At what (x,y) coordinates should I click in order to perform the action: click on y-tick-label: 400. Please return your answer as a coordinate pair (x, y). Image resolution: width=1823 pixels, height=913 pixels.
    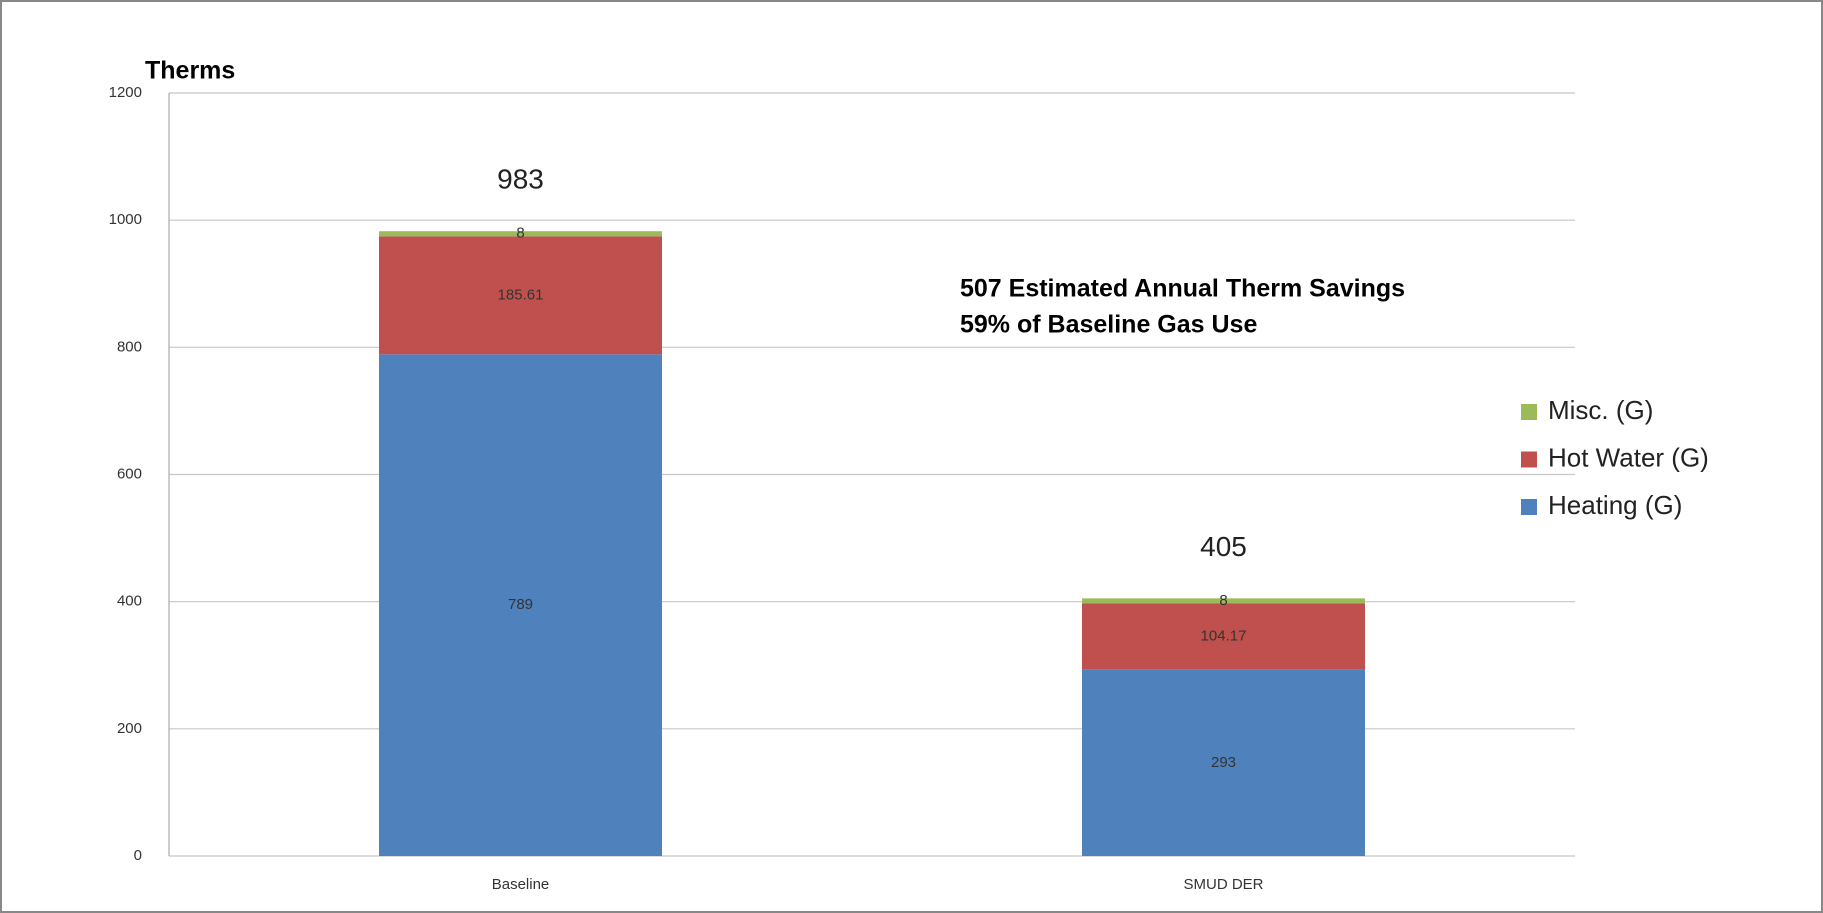
    Looking at the image, I should click on (129, 601).